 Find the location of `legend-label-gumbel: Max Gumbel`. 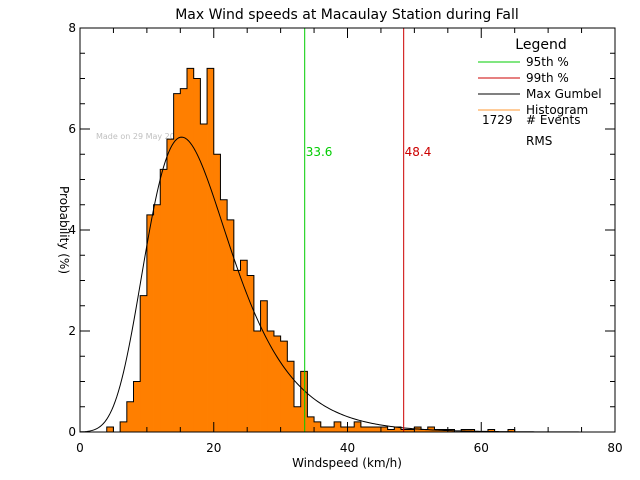

legend-label-gumbel: Max Gumbel is located at coordinates (564, 94).